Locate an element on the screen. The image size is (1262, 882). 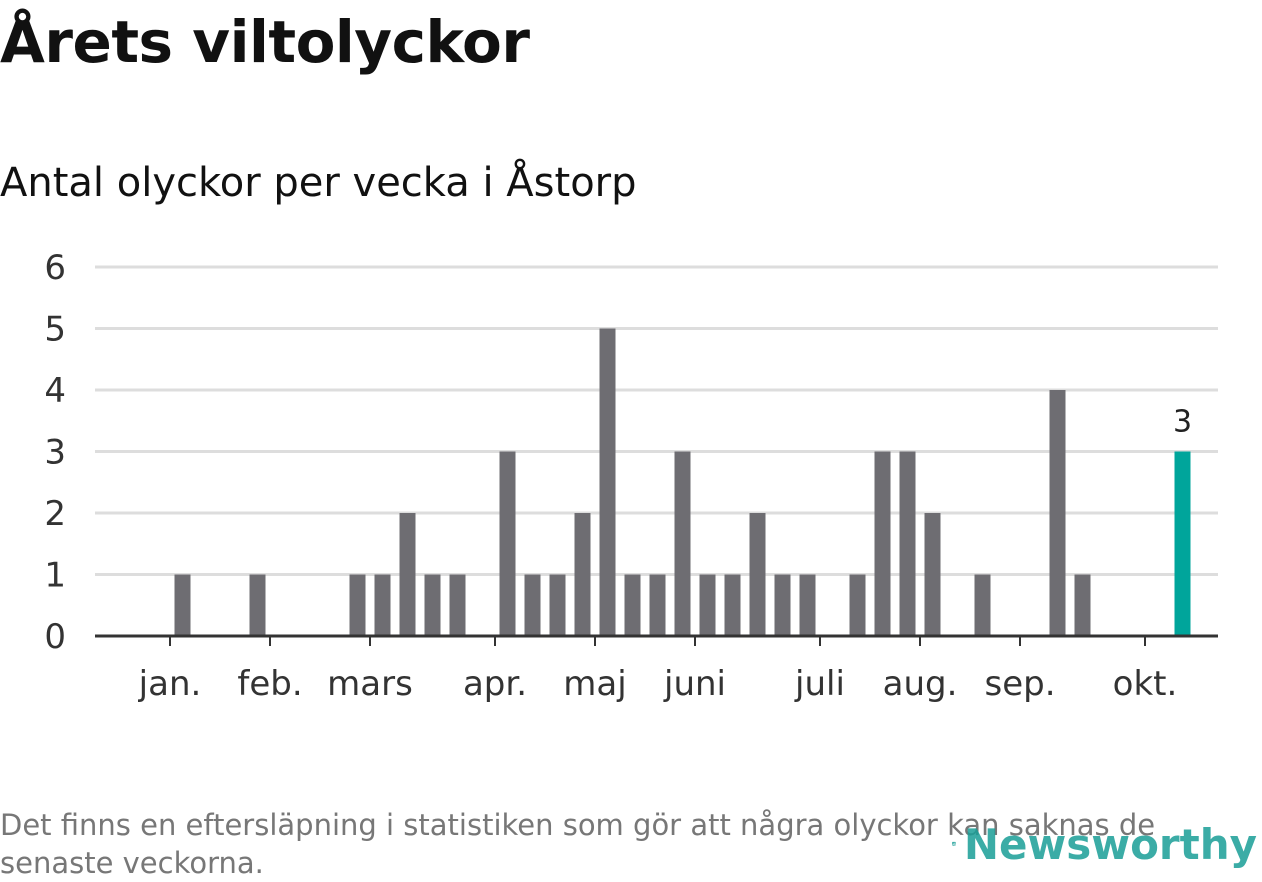
y-tick-label-3: 3 is located at coordinates (55, 453).